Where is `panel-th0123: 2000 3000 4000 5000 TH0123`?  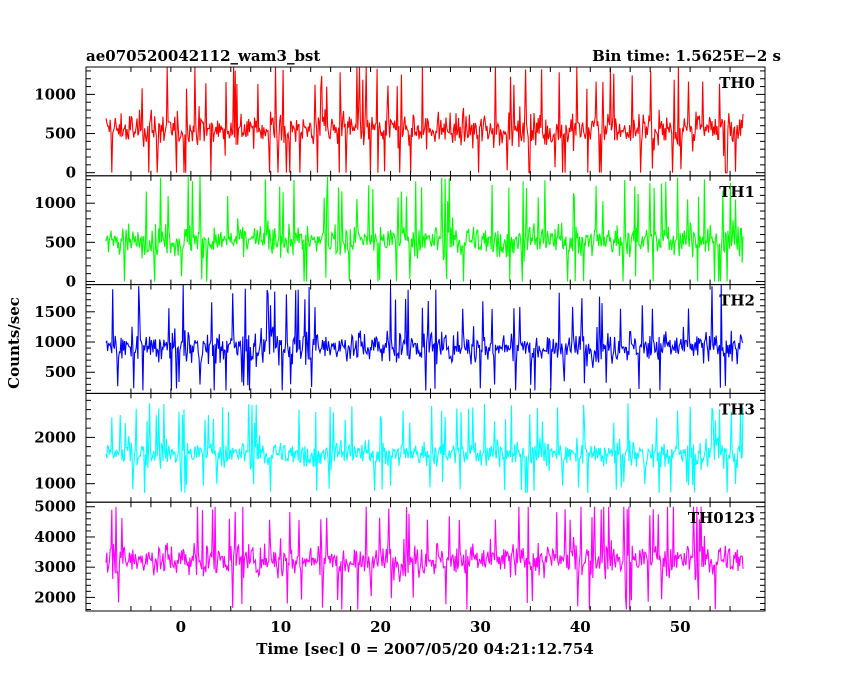 panel-th0123: 2000 3000 4000 5000 TH0123 is located at coordinates (400, 555).